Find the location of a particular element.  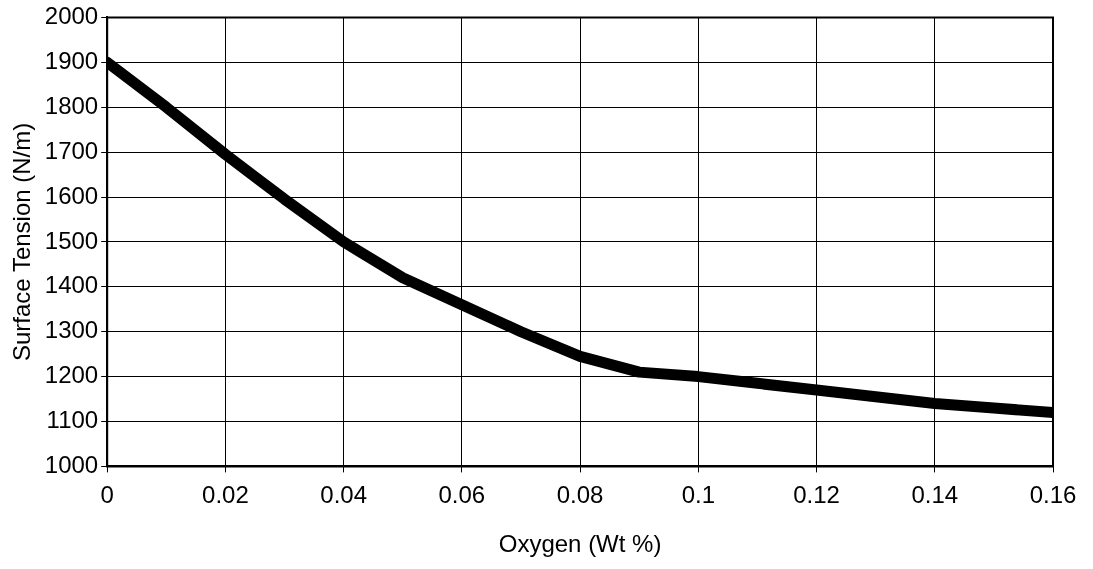

y-tick-label: 1000 is located at coordinates (71, 465).